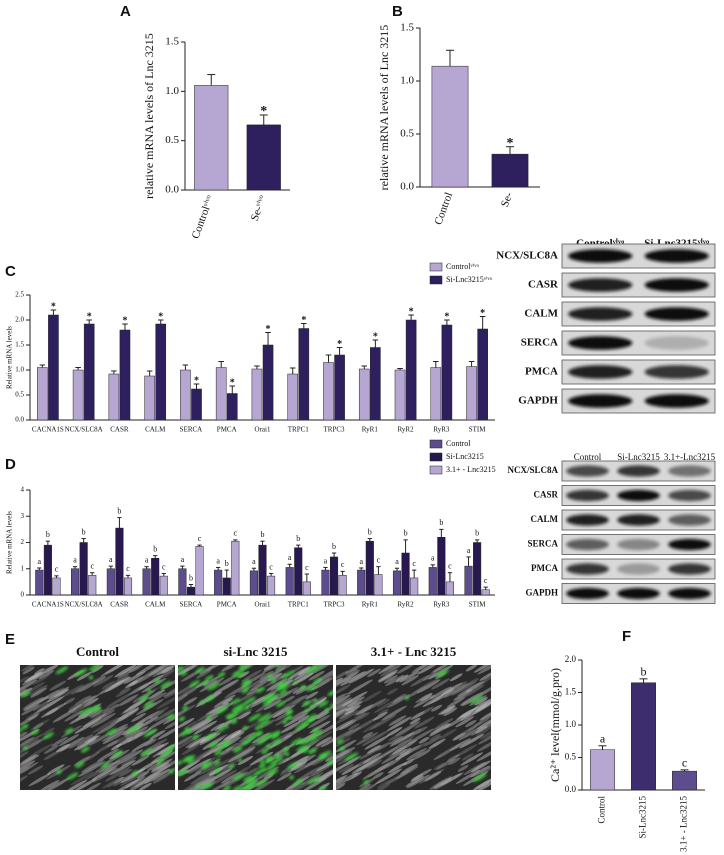  What do you see at coordinates (407, 187) in the screenshot?
I see `y-tick-label: 0.0` at bounding box center [407, 187].